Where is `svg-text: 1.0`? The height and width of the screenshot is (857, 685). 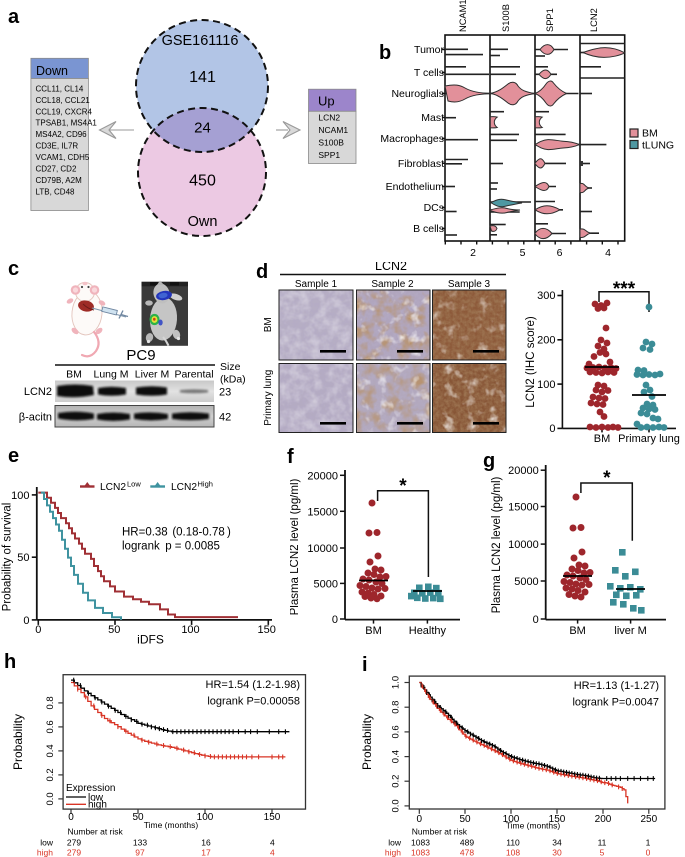
svg-text: 1.0 is located at coordinates (396, 682).